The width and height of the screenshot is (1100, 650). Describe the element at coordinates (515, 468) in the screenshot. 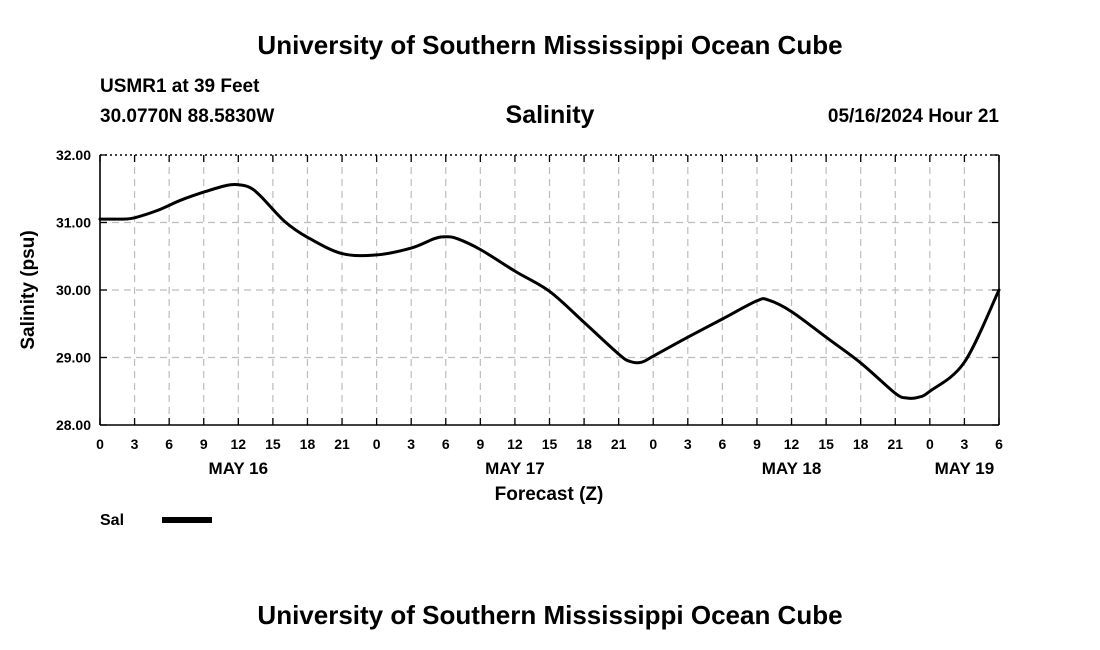

I see `day-label: MAY 17` at that location.